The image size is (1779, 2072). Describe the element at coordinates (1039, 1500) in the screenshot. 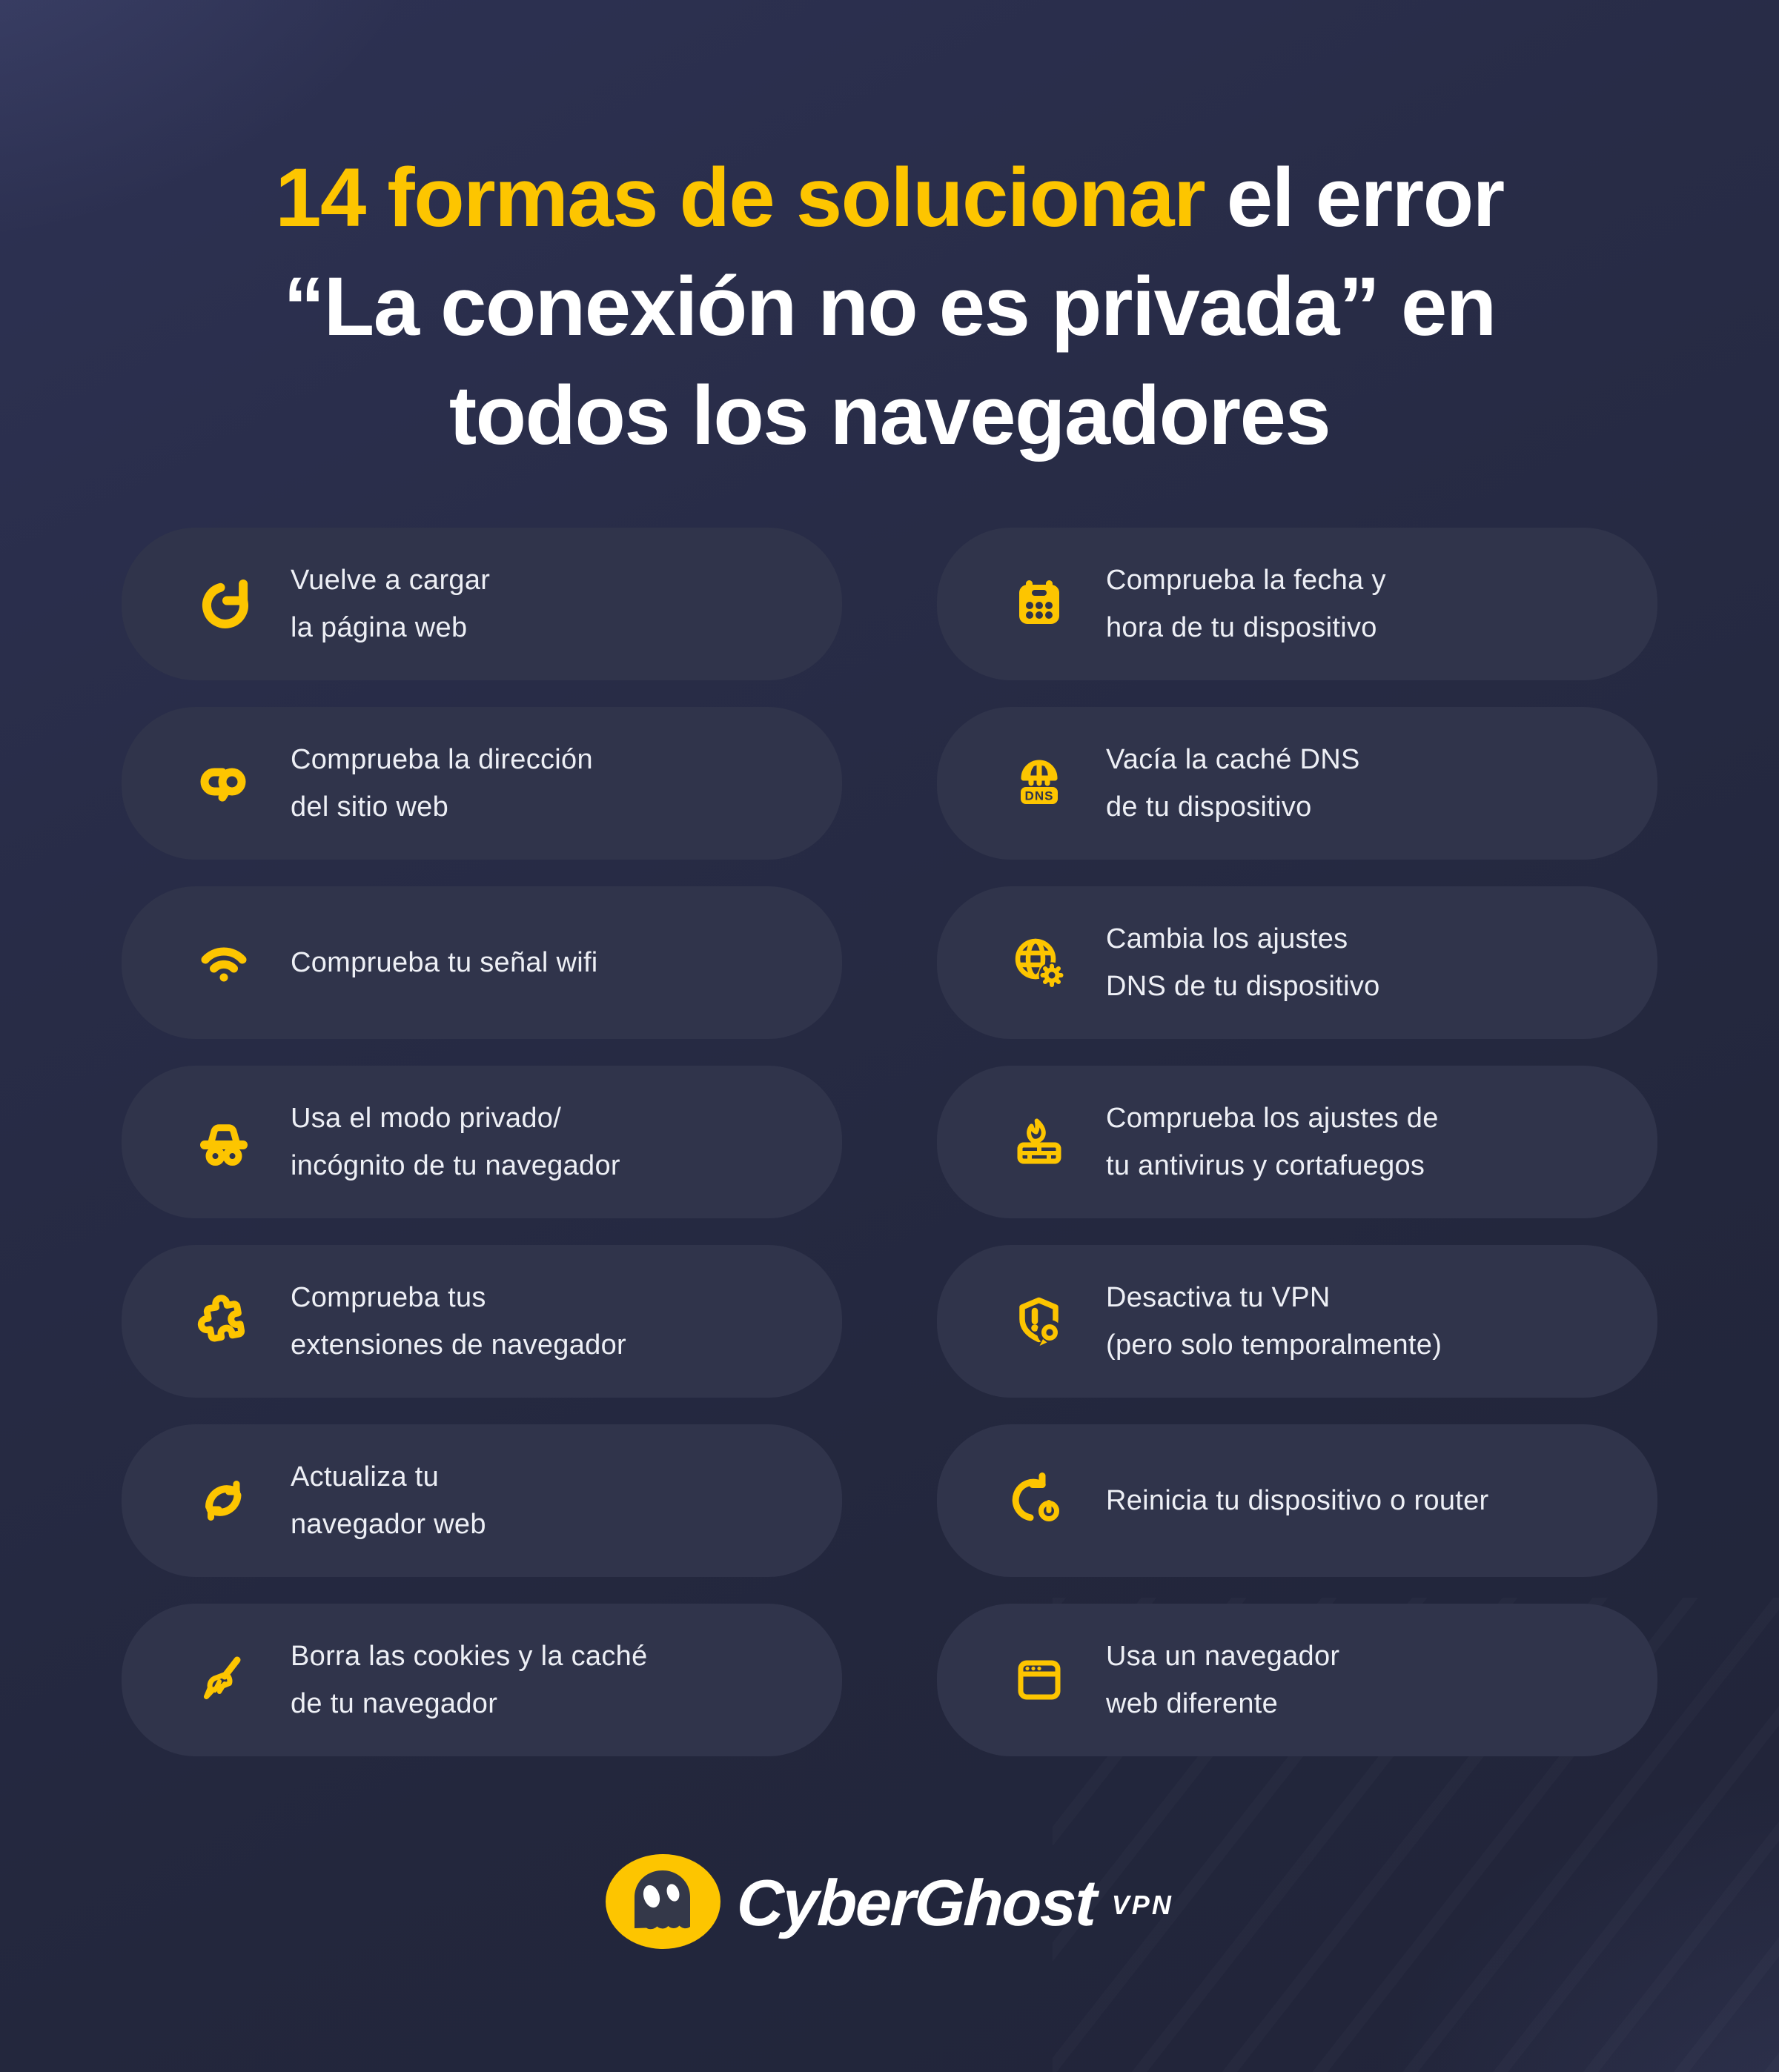

I see `restart-icon` at that location.